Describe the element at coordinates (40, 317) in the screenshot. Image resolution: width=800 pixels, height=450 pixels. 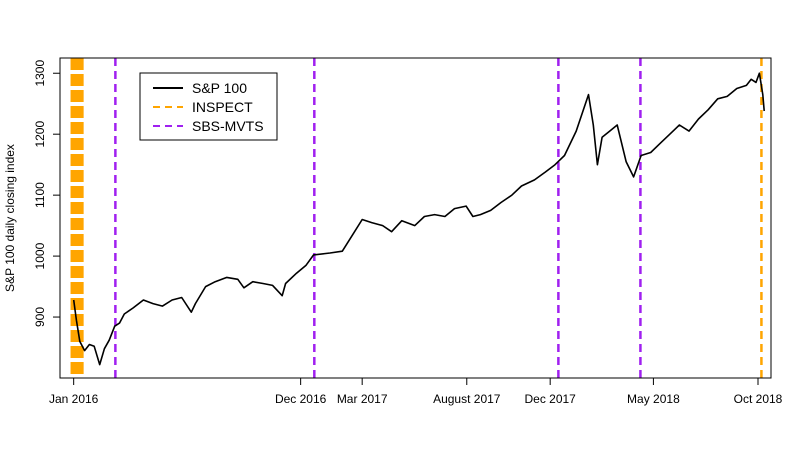
I see `y-tick-label: 900` at that location.